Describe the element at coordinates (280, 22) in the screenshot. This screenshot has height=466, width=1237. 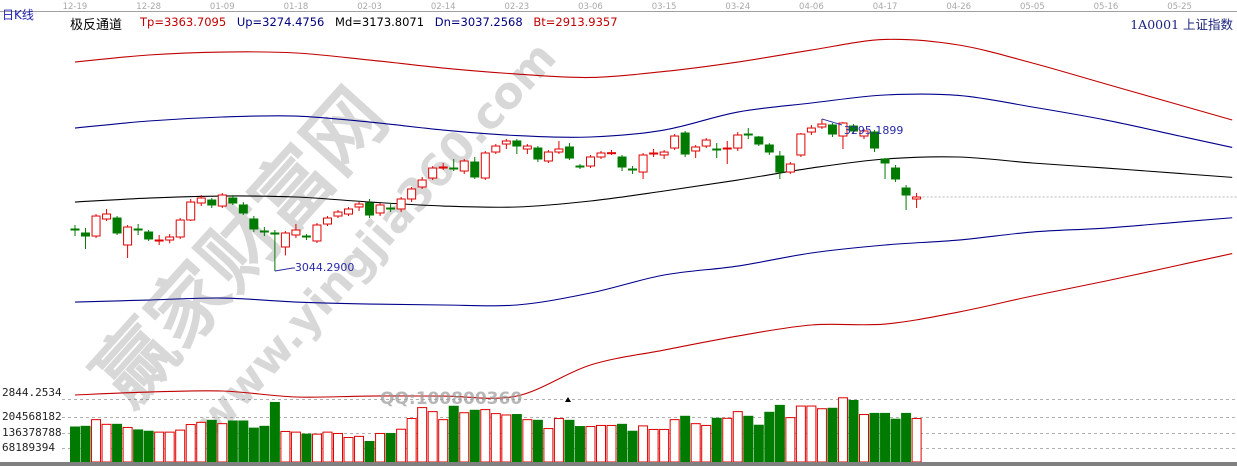
I see `legend-up: Up=3274.4756` at that location.